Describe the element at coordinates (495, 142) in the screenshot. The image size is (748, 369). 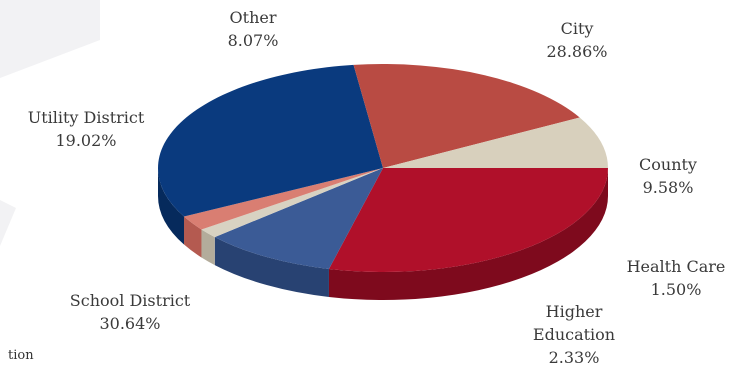
I see `slice-other` at that location.